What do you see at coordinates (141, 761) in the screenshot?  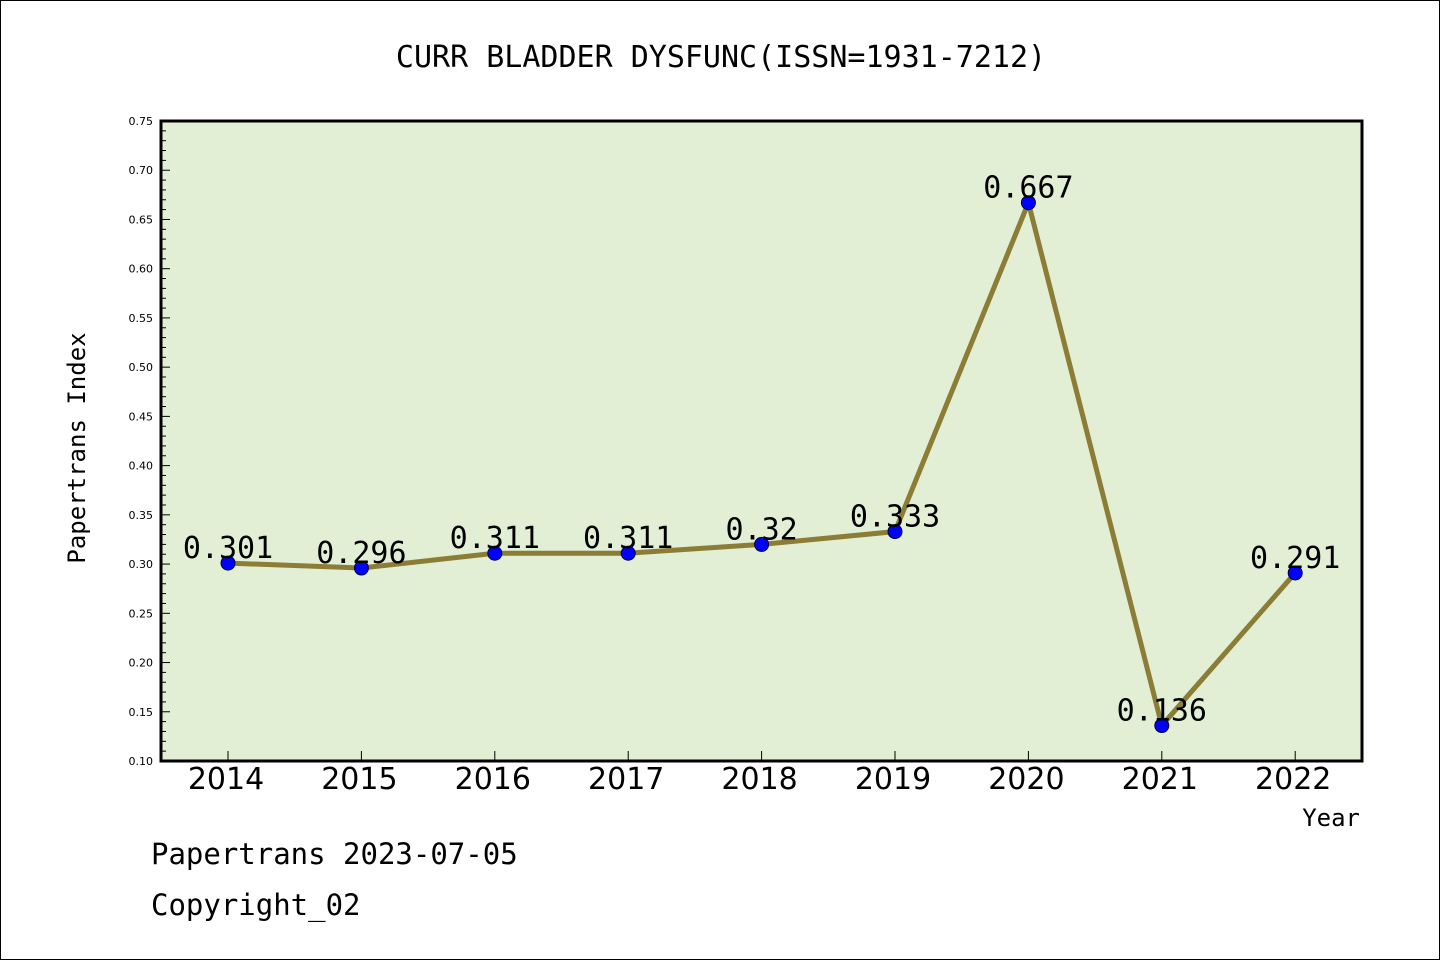 I see `y-tick-label: 0.10` at bounding box center [141, 761].